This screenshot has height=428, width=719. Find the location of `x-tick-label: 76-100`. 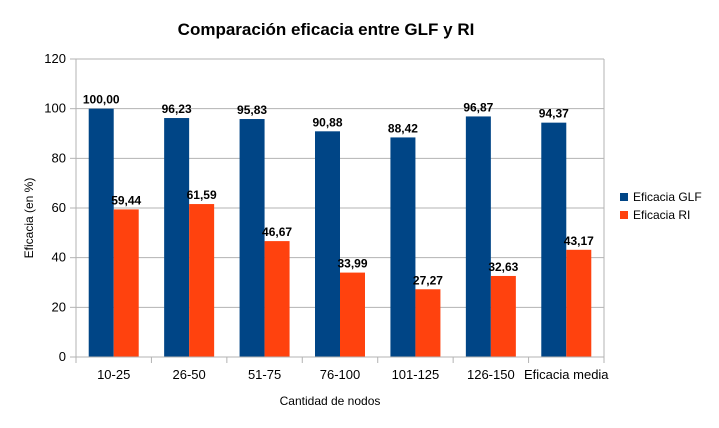

x-tick-label: 76-100 is located at coordinates (340, 374).